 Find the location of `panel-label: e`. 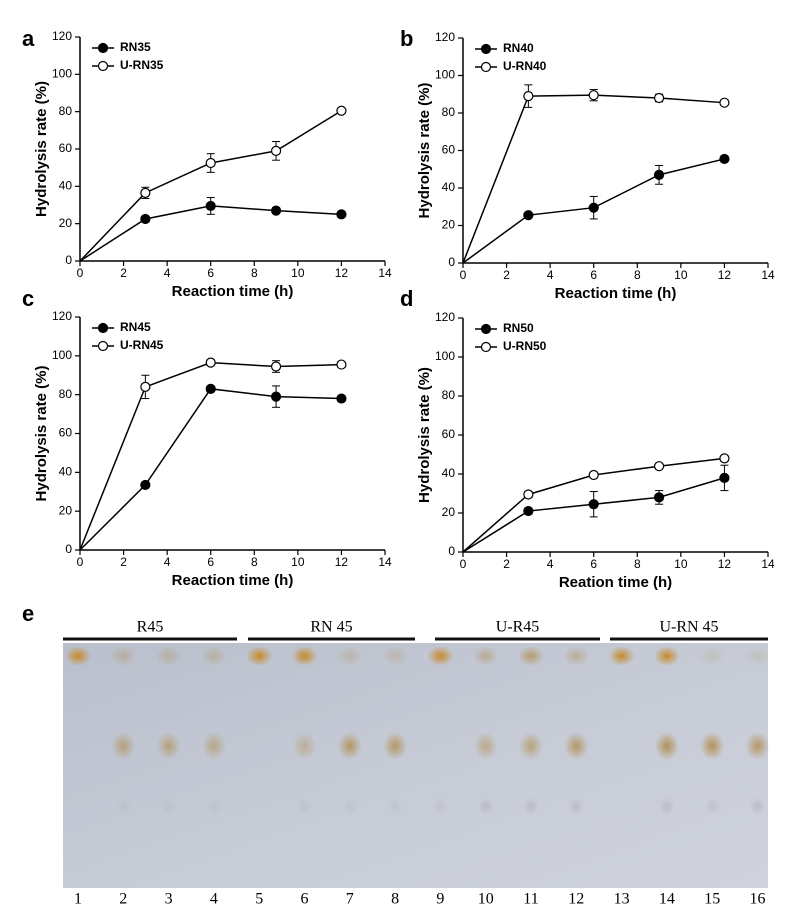

panel-label: e is located at coordinates (28, 613).